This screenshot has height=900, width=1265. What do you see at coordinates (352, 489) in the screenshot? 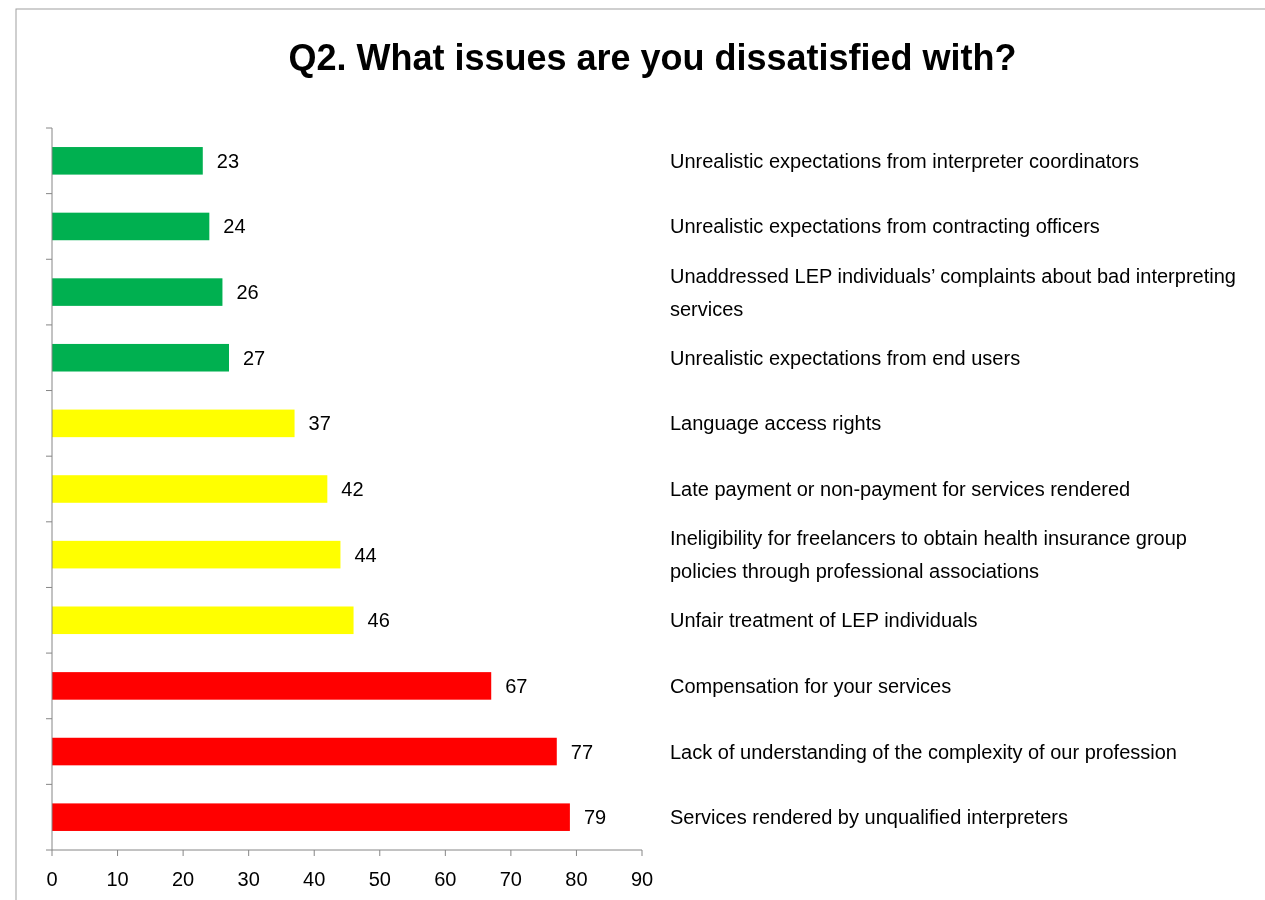
I see `data-label: 42` at bounding box center [352, 489].